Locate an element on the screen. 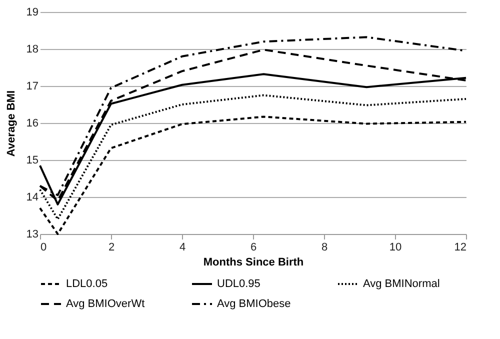 Image resolution: width=500 pixels, height=339 pixels. x-tick-label: 12 is located at coordinates (460, 248).